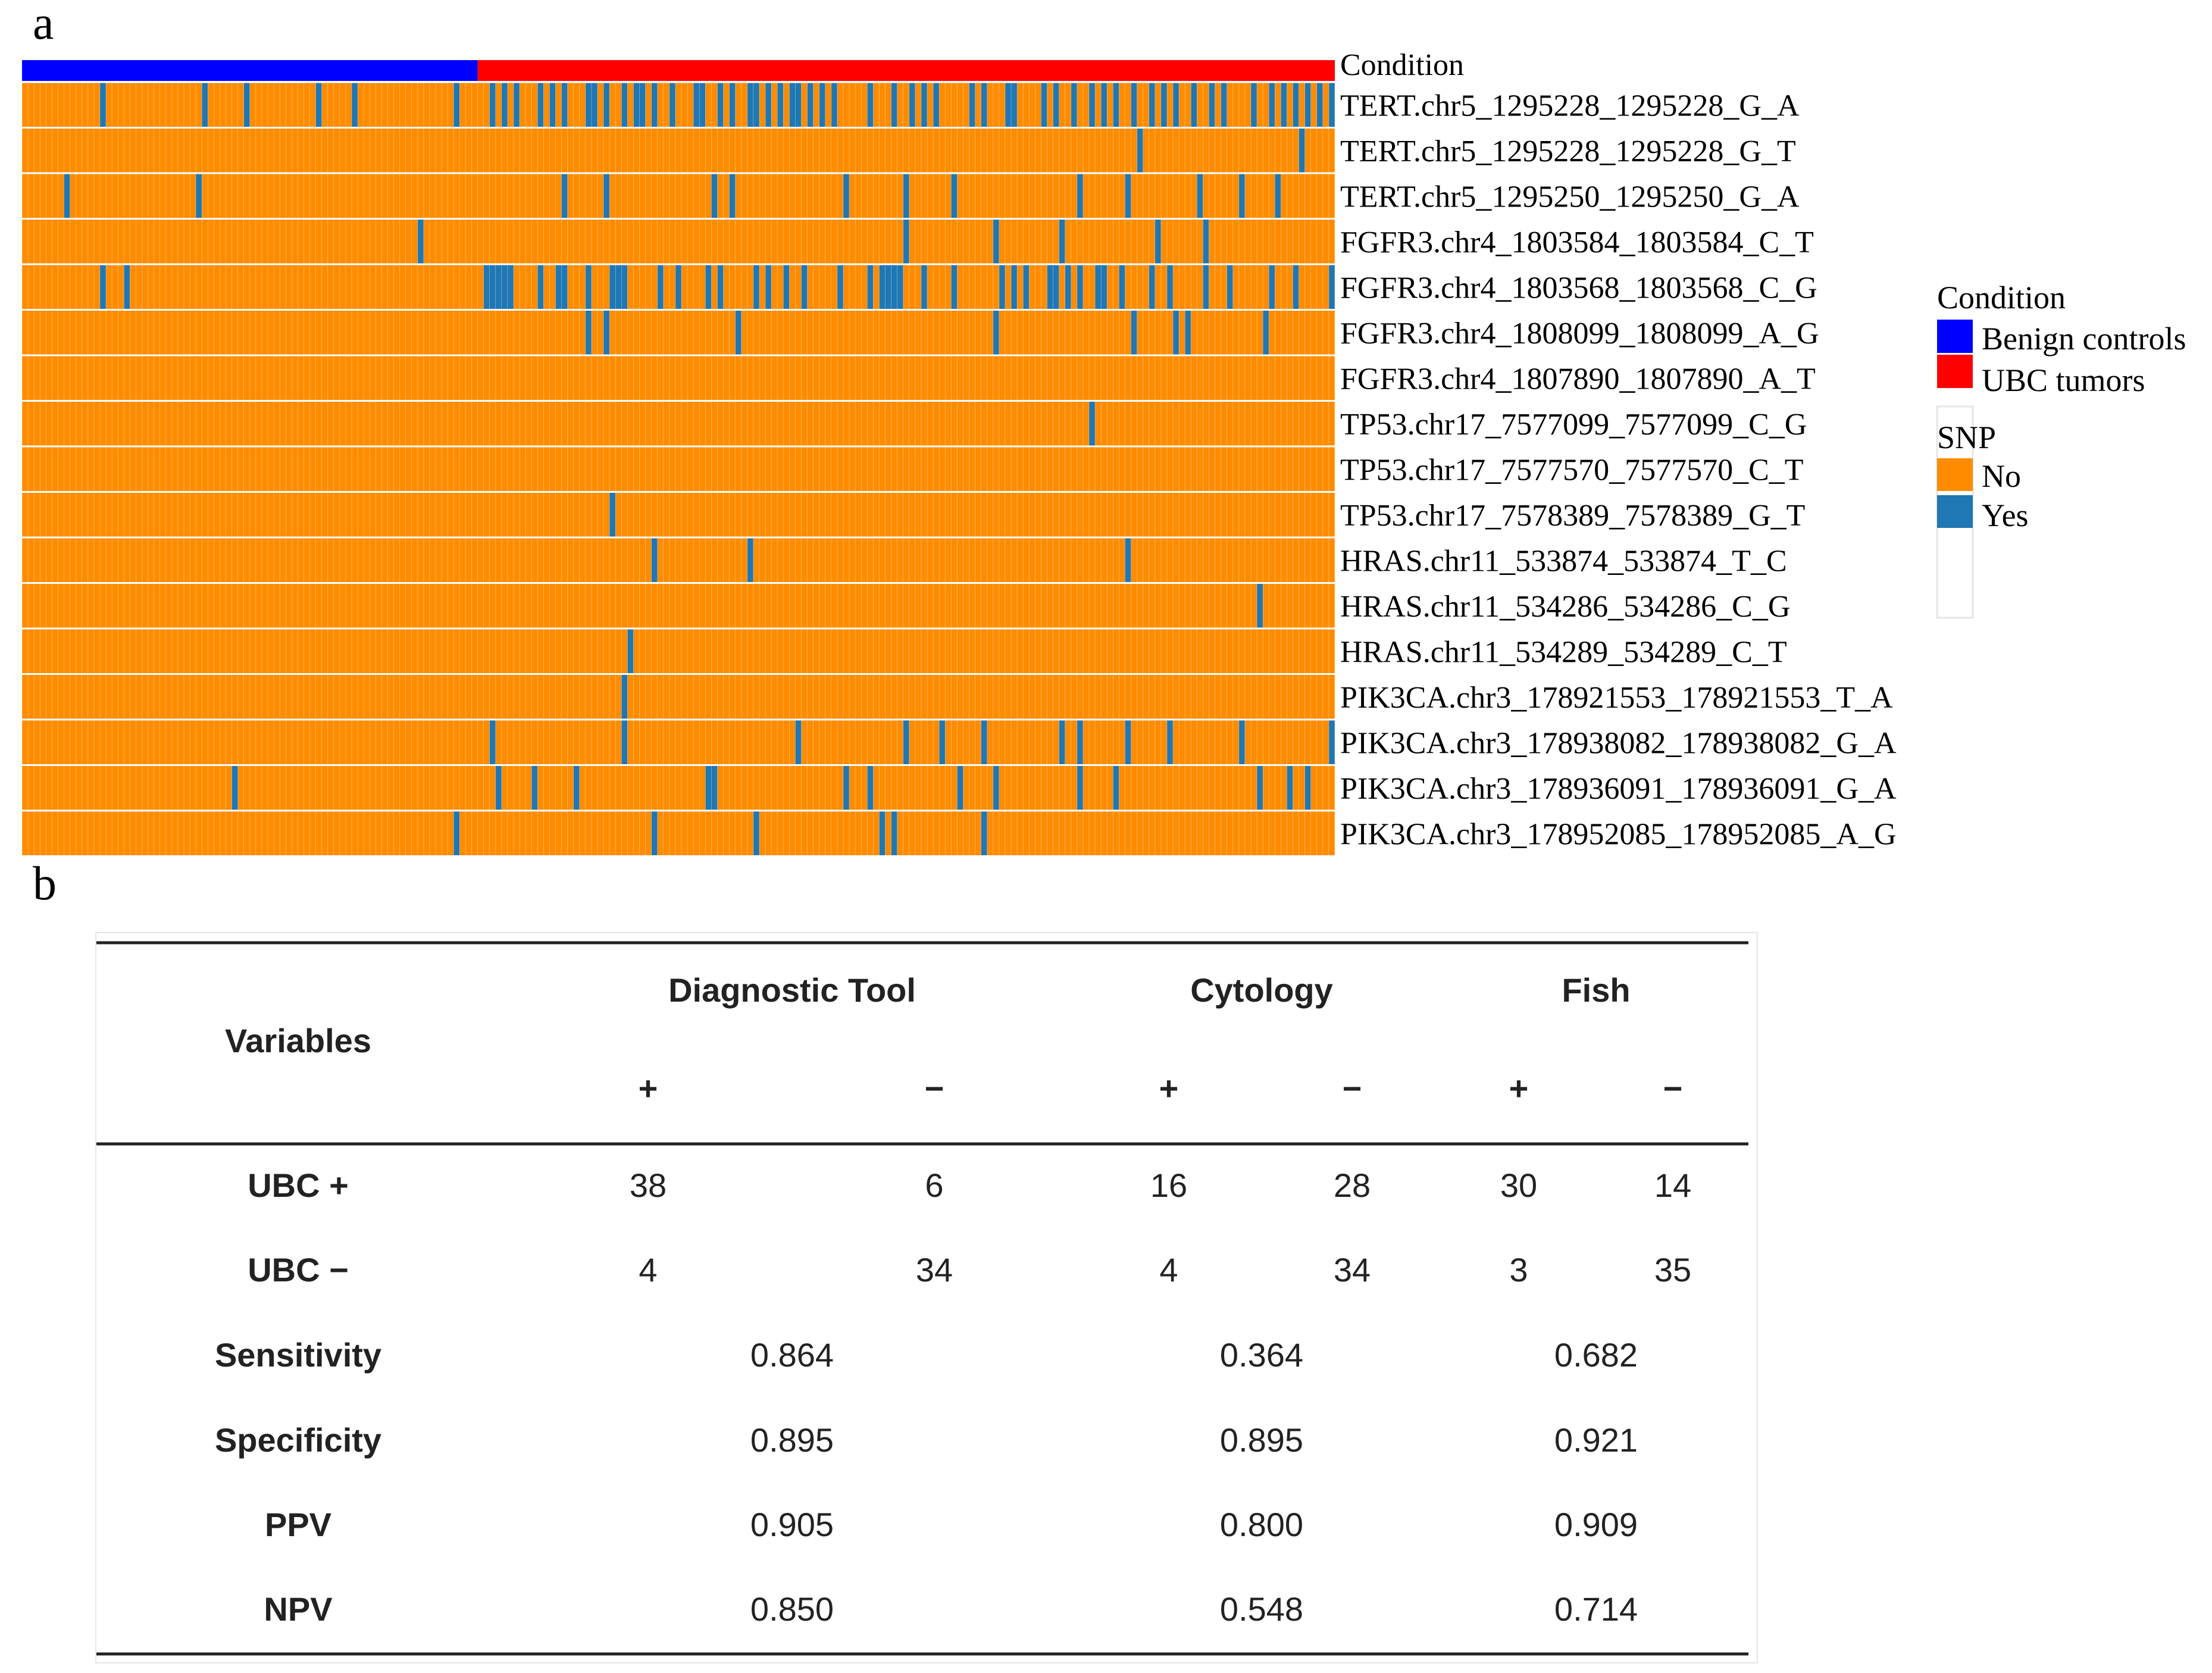 The width and height of the screenshot is (2212, 1673). I want to click on condition-legend-title: Condition, so click(2001, 297).